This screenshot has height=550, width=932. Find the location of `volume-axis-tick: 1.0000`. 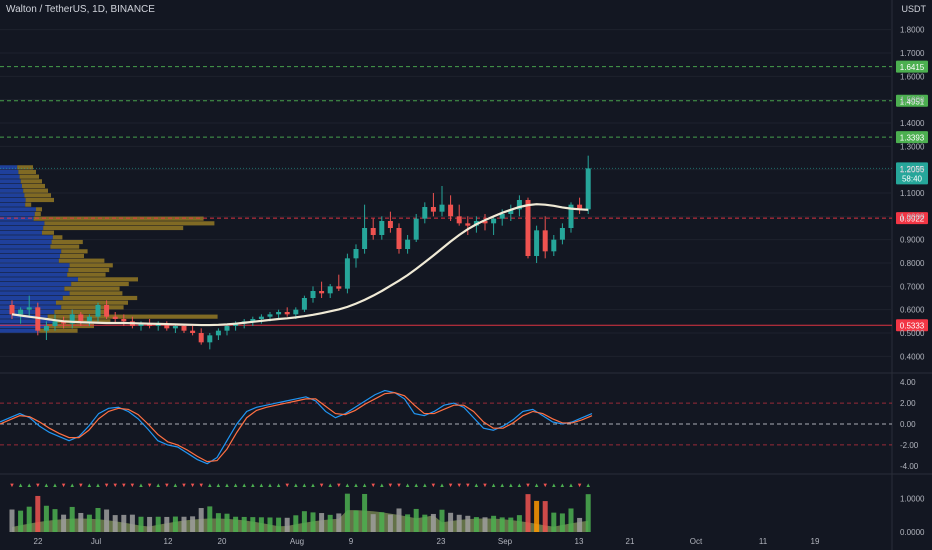

volume-axis-tick: 1.0000 is located at coordinates (912, 498).